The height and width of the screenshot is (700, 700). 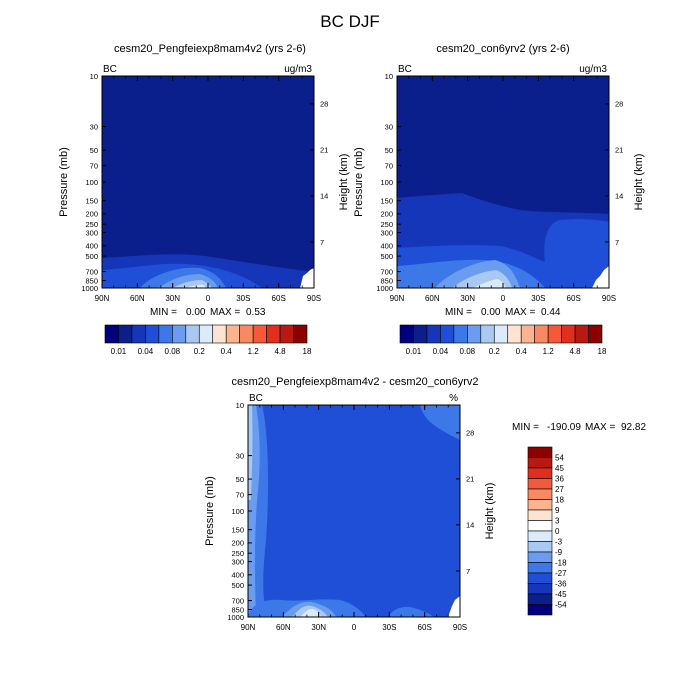 I want to click on panel-2-units: ug/m3, so click(x=593, y=69).